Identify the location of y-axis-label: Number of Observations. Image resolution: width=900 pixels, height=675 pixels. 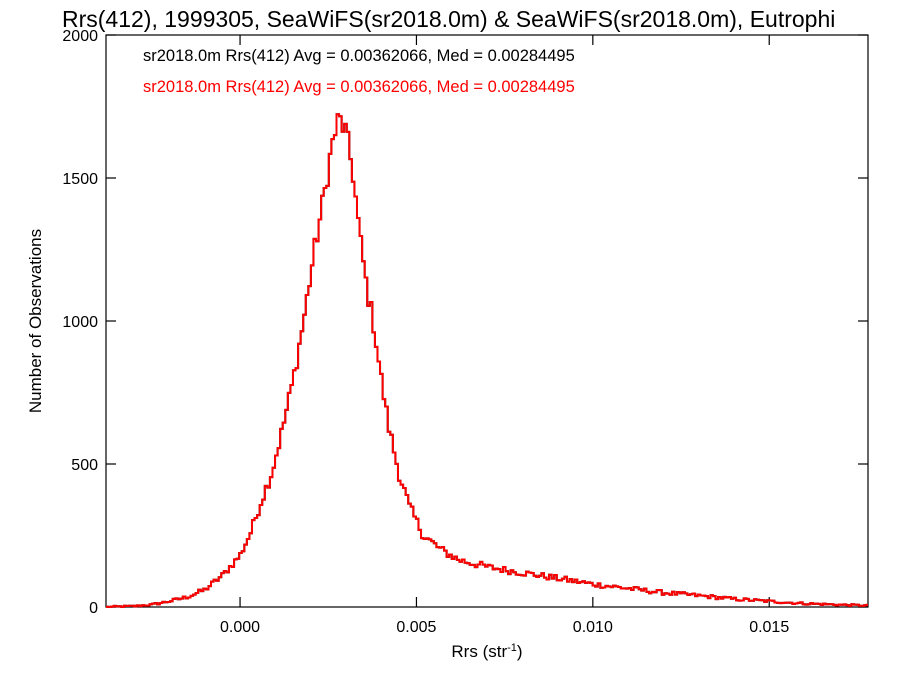
(35, 321).